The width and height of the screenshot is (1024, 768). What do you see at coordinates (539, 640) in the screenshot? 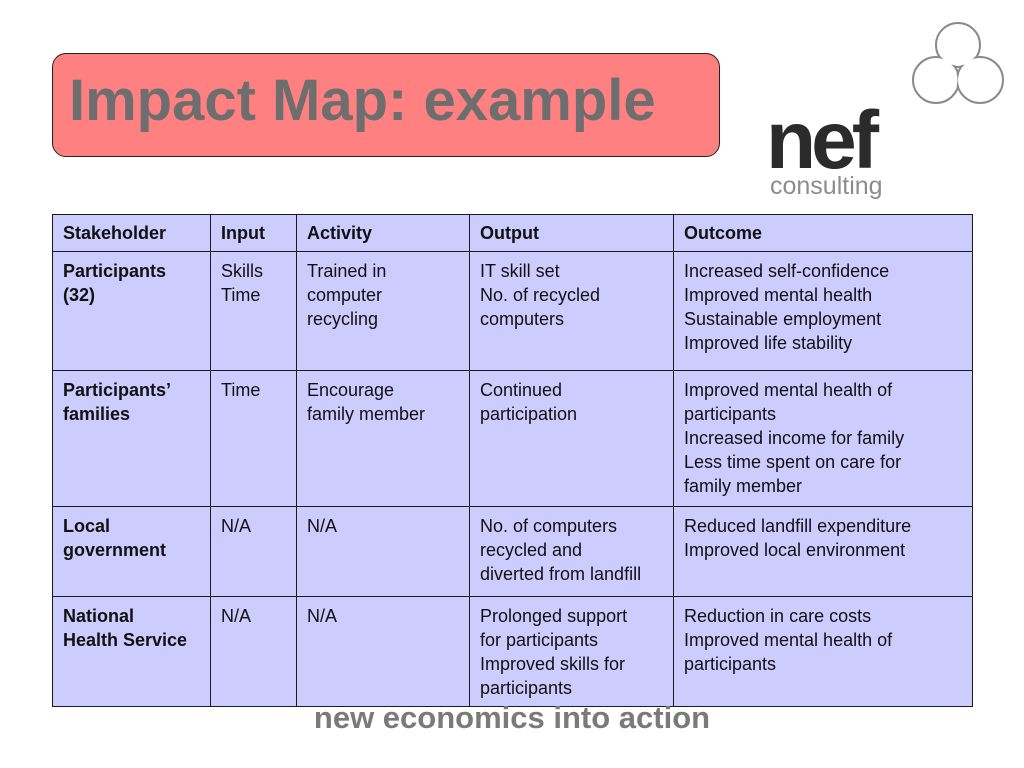
I see `cell-line: for participants` at bounding box center [539, 640].